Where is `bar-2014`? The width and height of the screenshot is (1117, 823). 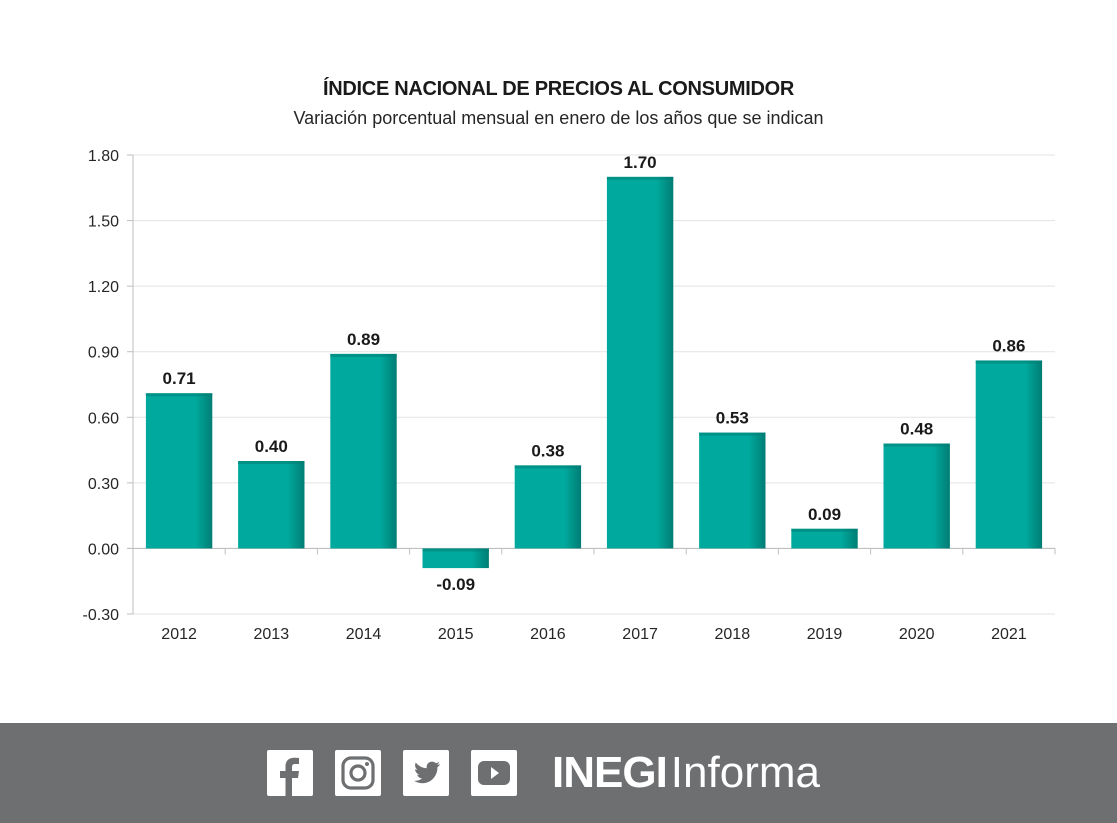
bar-2014 is located at coordinates (363, 451).